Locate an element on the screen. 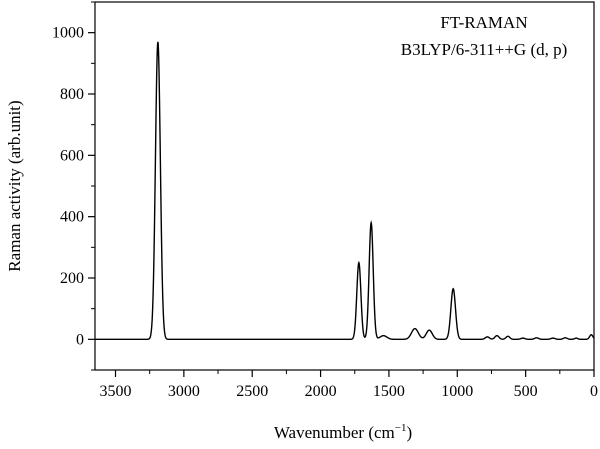 This screenshot has height=449, width=600. y-tick-label: 800 is located at coordinates (72, 94).